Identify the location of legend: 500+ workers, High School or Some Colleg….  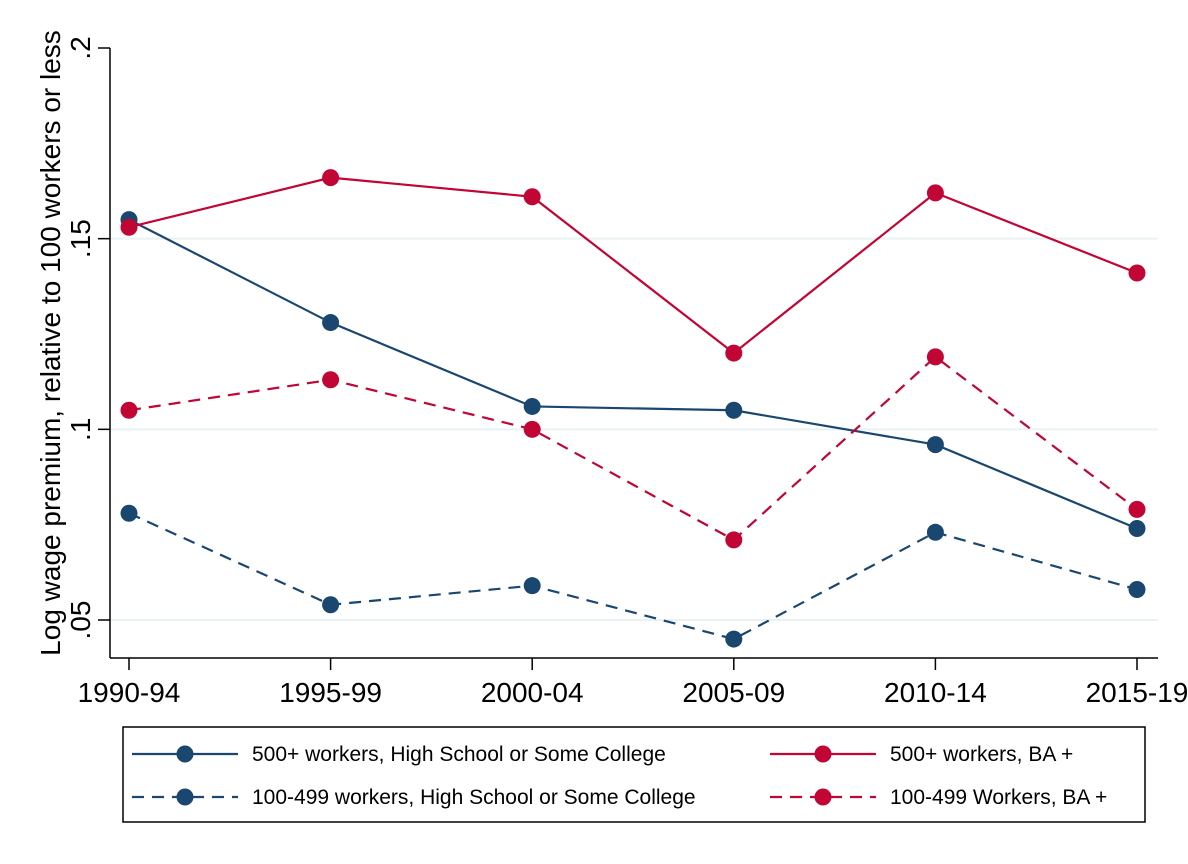
(634, 774).